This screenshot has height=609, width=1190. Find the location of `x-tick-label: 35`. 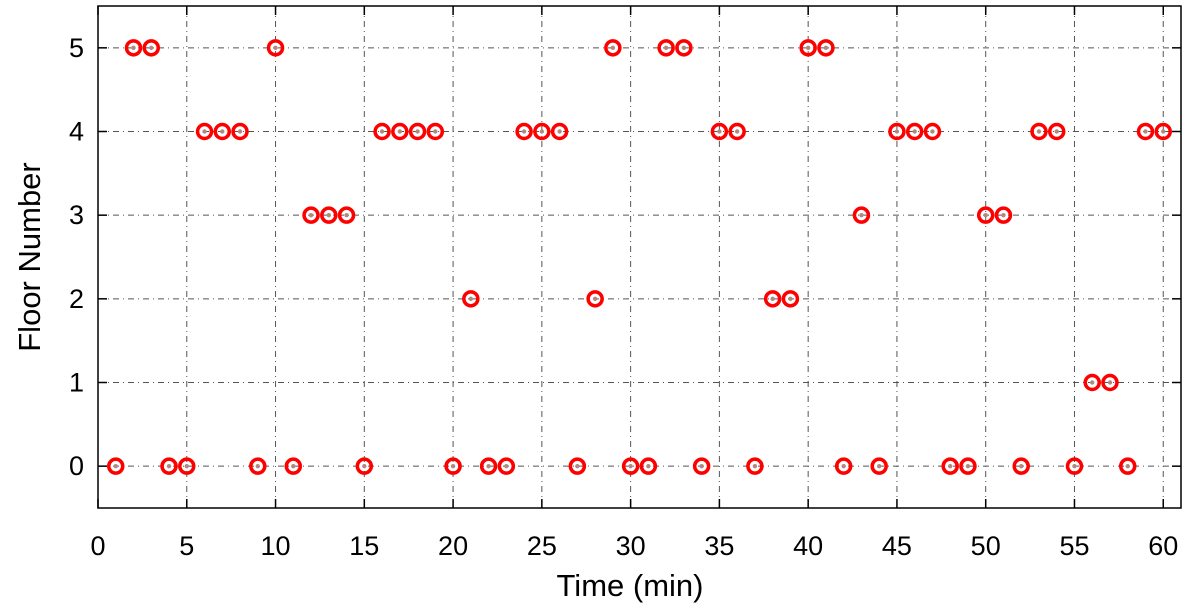

x-tick-label: 35 is located at coordinates (719, 546).